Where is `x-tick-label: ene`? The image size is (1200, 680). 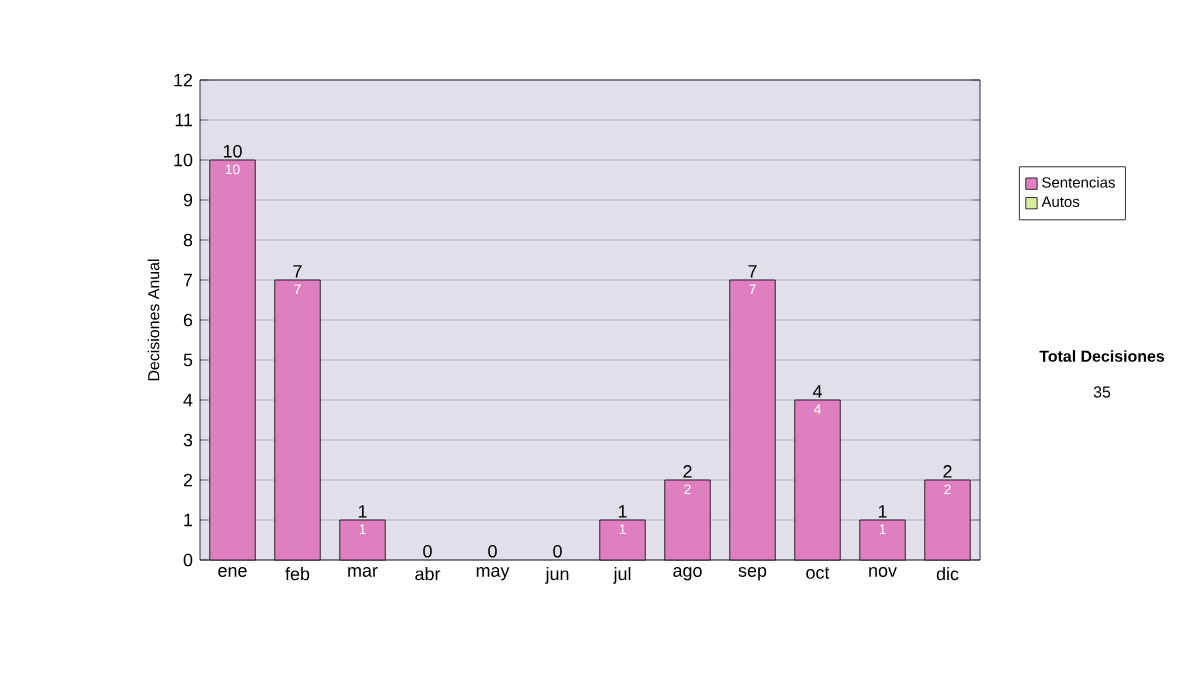 x-tick-label: ene is located at coordinates (232, 572).